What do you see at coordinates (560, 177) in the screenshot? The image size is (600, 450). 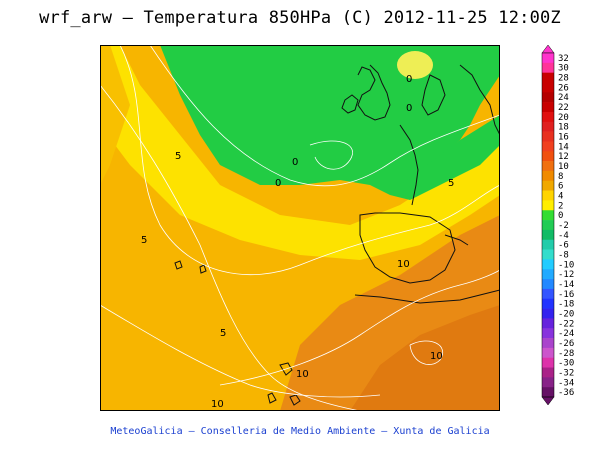 I see `colorbar-label: 8` at bounding box center [560, 177].